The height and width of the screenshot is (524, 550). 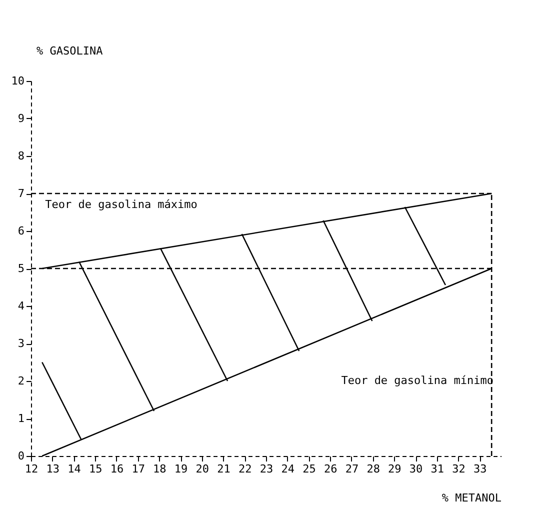 I want to click on y-tick-label: 3, so click(x=21, y=343).